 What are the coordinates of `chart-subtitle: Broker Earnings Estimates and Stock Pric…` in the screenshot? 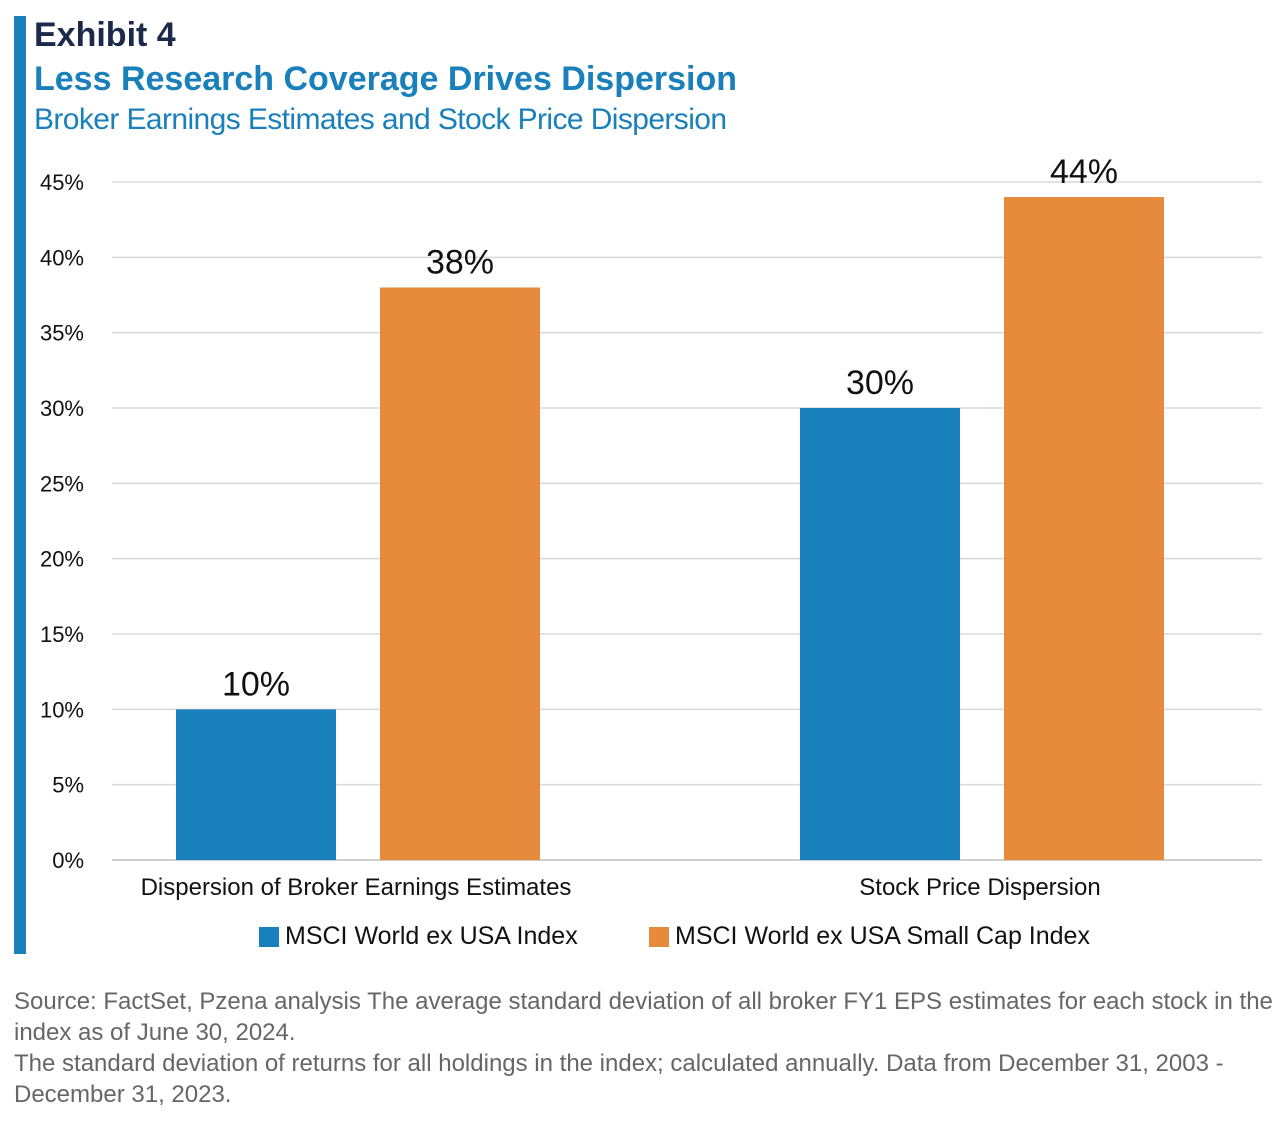 It's located at (380, 119).